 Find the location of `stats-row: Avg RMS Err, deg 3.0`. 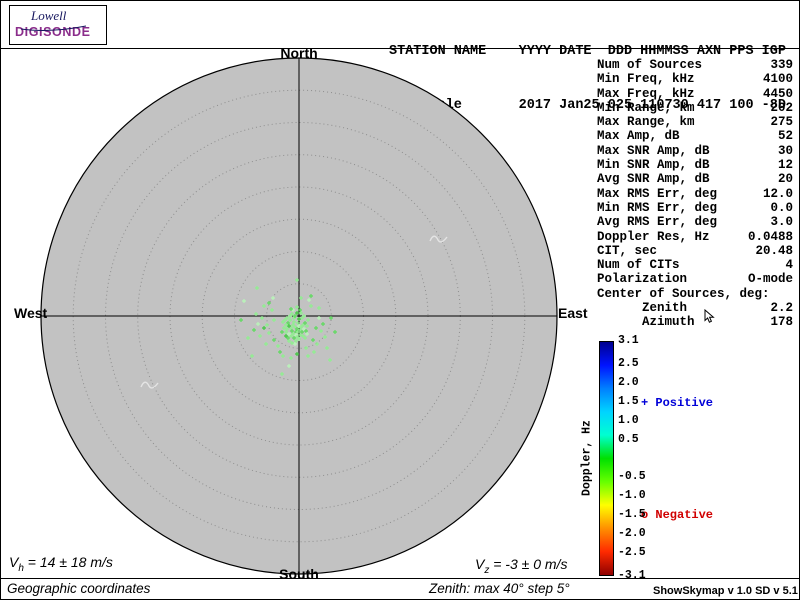

stats-row: Avg RMS Err, deg 3.0 is located at coordinates (695, 222).